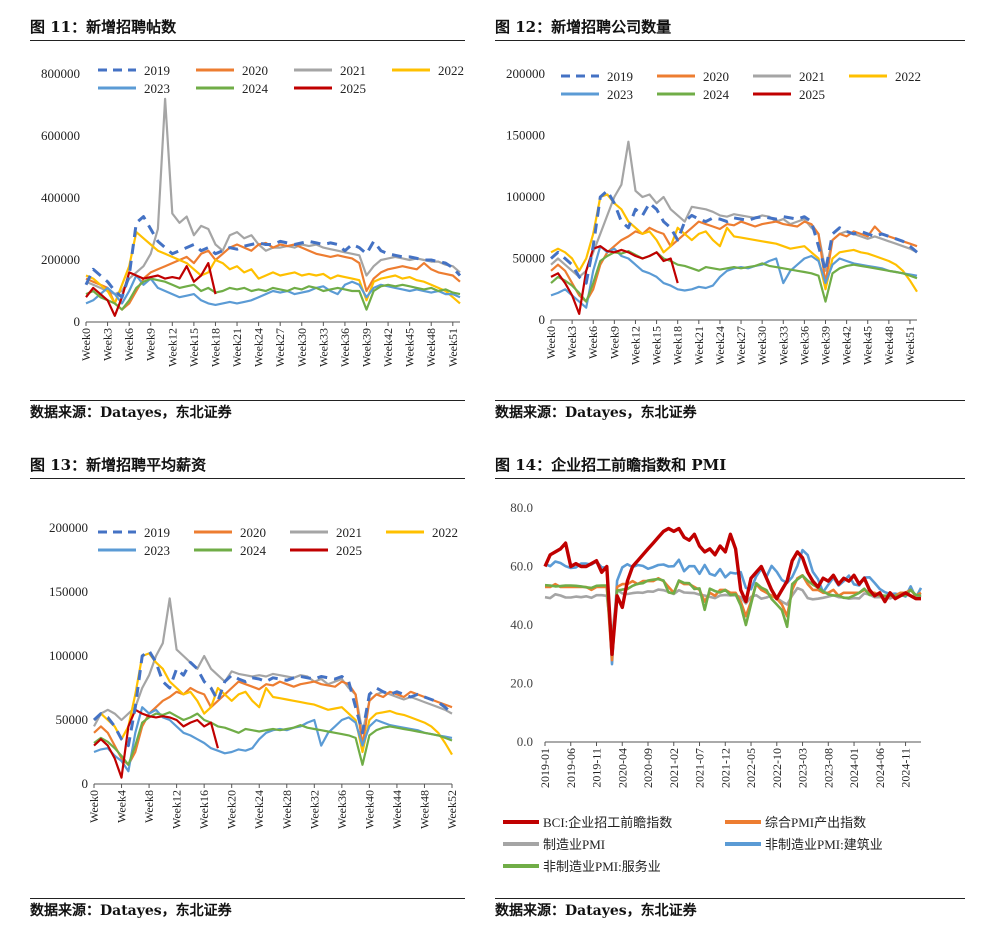 The image size is (1000, 940). I want to click on legend-label: BCI:企业招工前瞻指数, so click(607, 822).